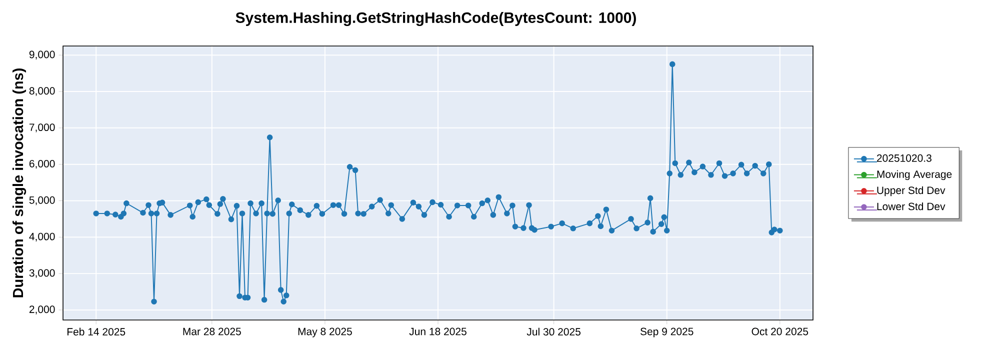 The image size is (1000, 350). I want to click on y-tick-label: 8,000, so click(42, 91).